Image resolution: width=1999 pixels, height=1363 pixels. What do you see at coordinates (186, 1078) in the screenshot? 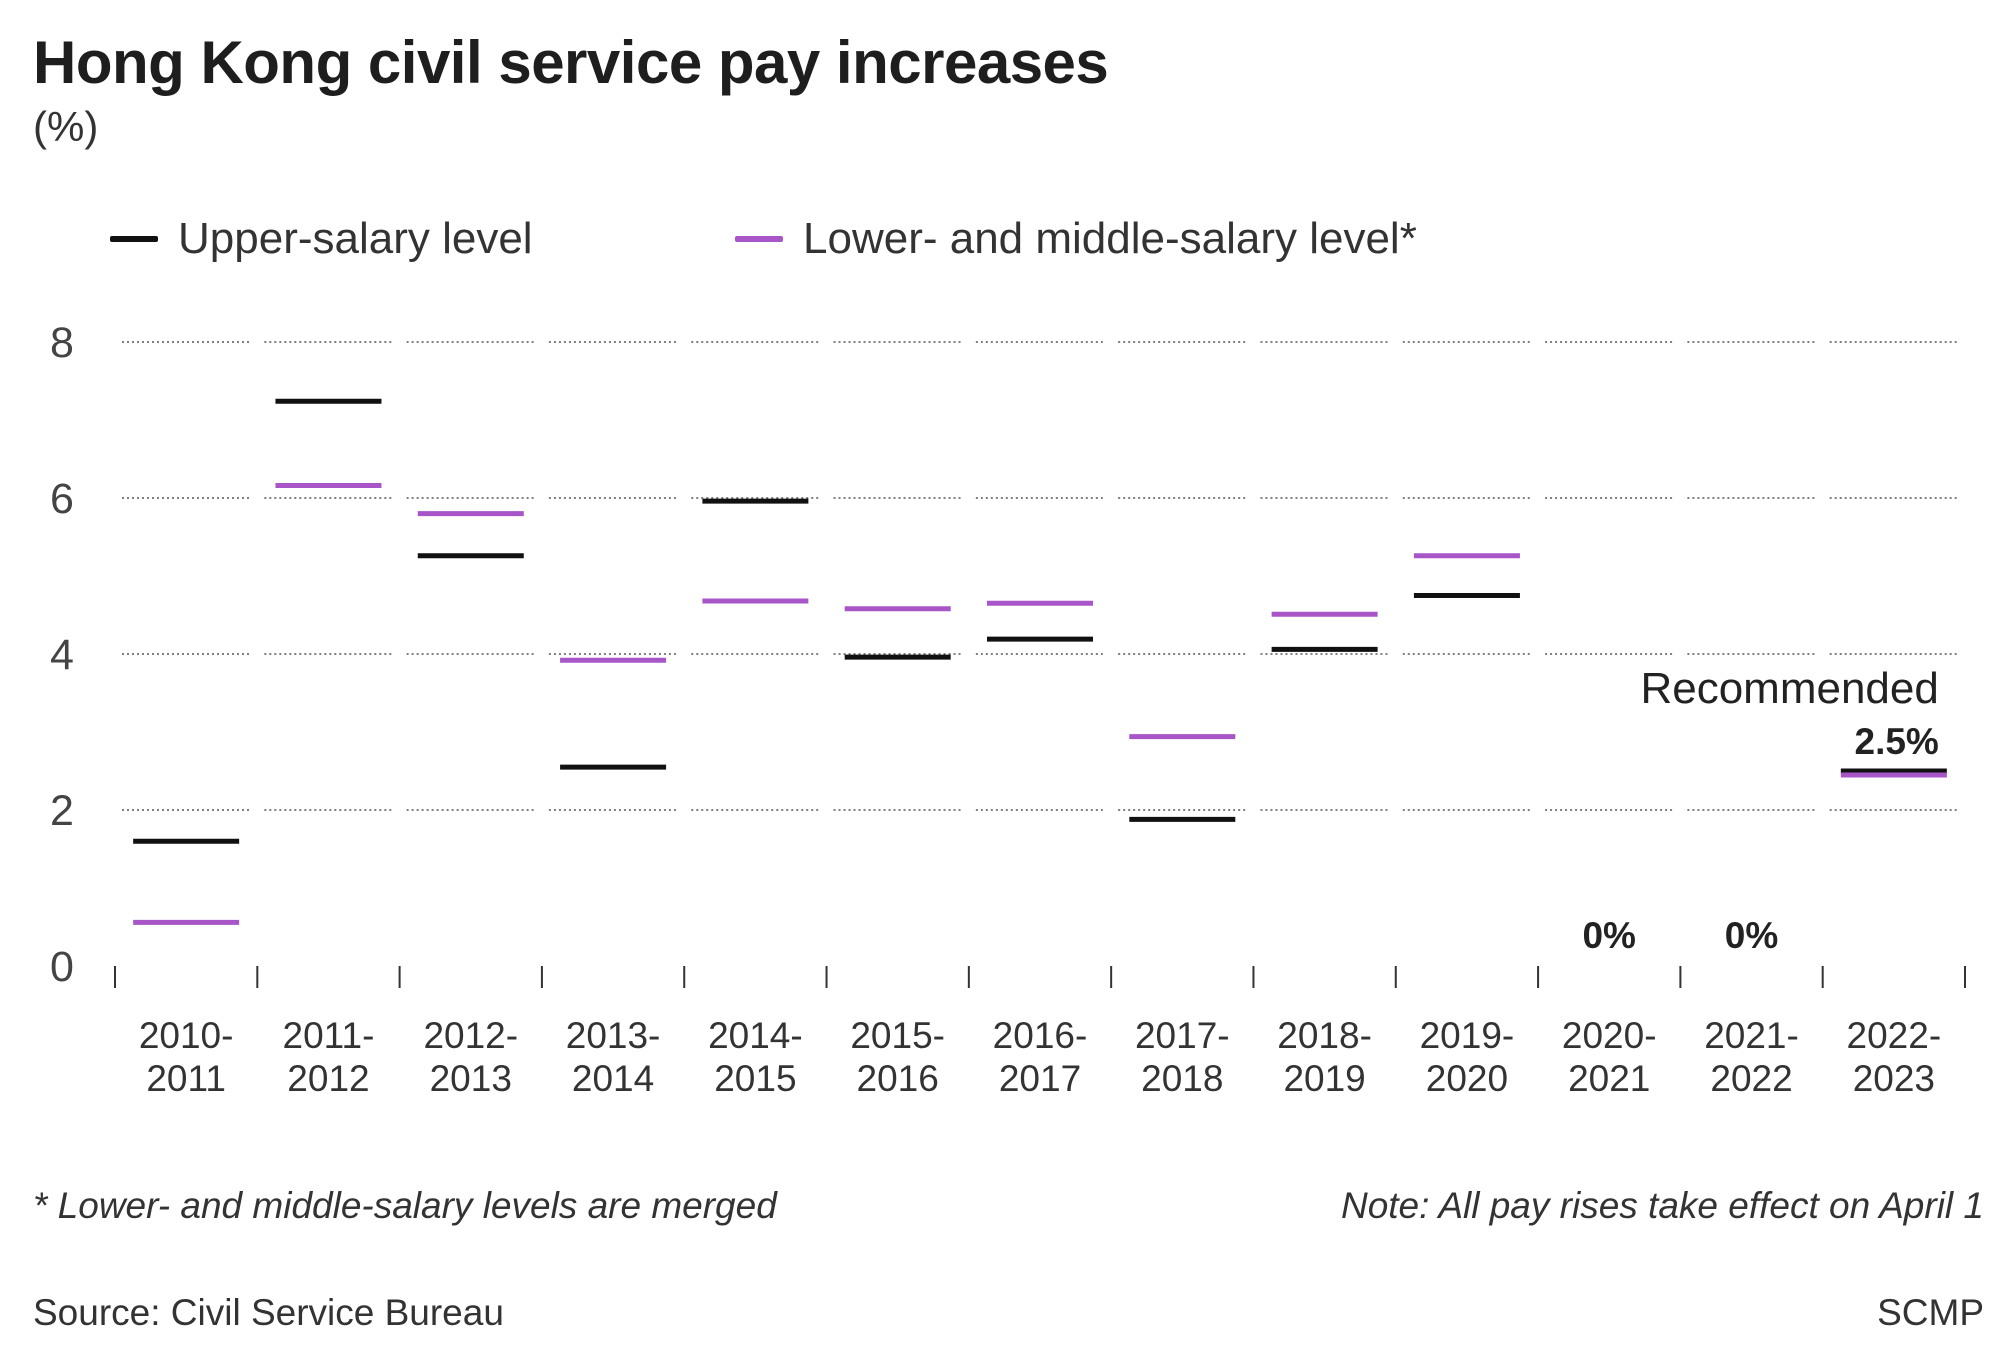
I see `x-category-label-line: 2011` at bounding box center [186, 1078].